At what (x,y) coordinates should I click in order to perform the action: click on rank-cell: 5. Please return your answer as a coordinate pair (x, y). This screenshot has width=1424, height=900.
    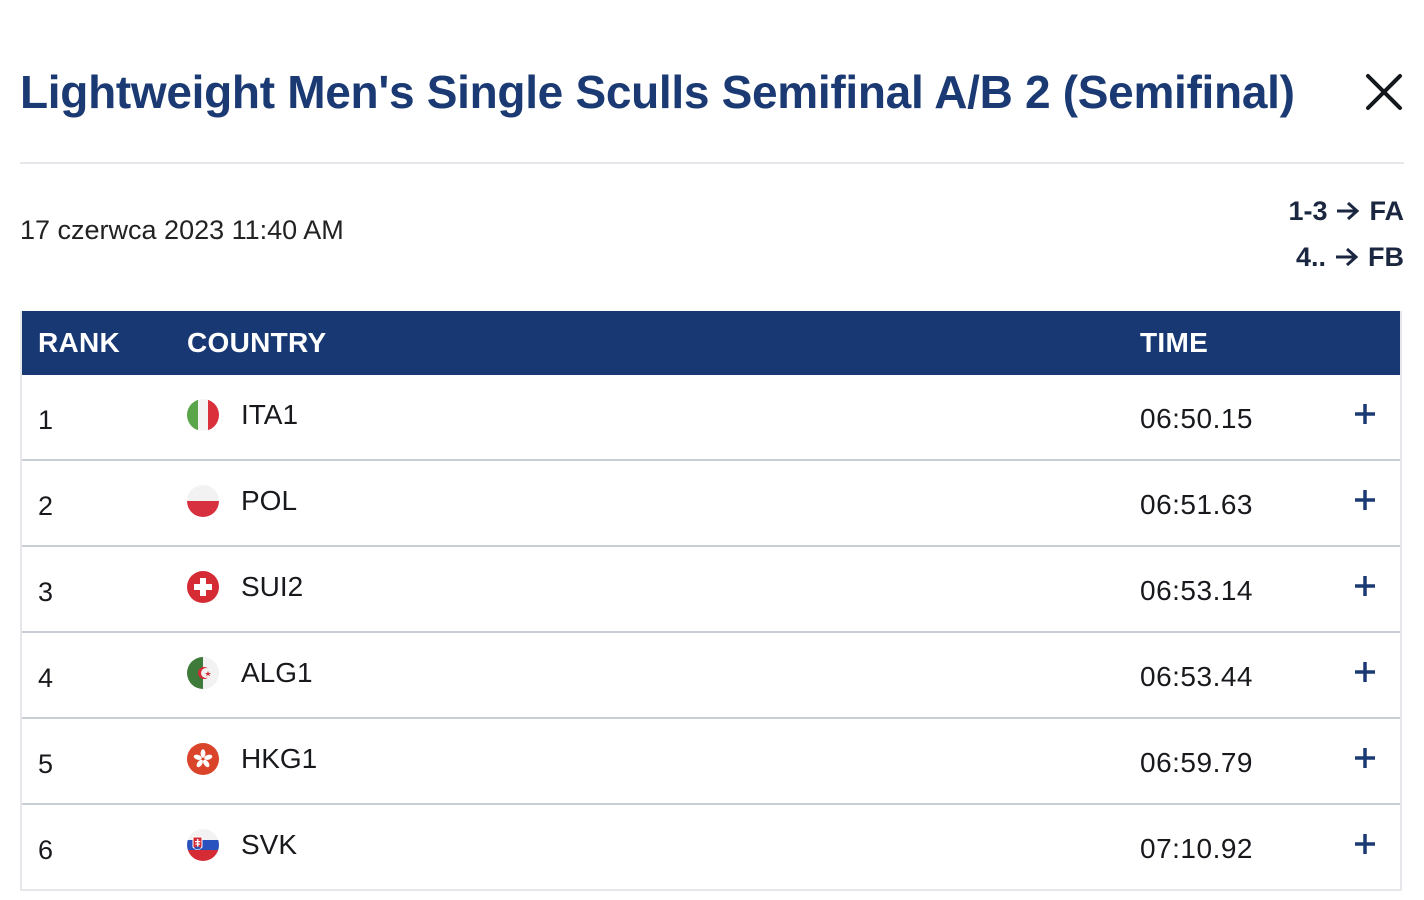
    Looking at the image, I should click on (46, 764).